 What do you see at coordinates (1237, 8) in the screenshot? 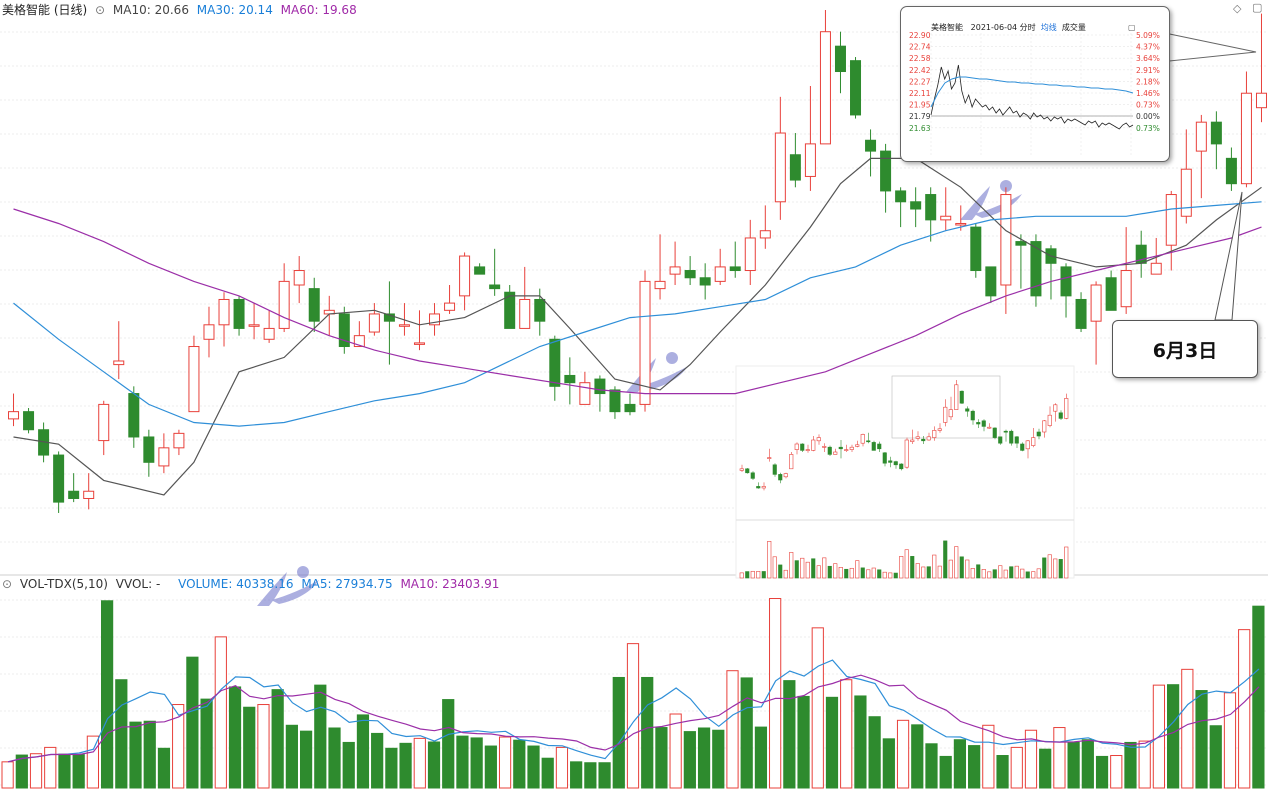
I see `diamond-icon: ◇` at bounding box center [1237, 8].